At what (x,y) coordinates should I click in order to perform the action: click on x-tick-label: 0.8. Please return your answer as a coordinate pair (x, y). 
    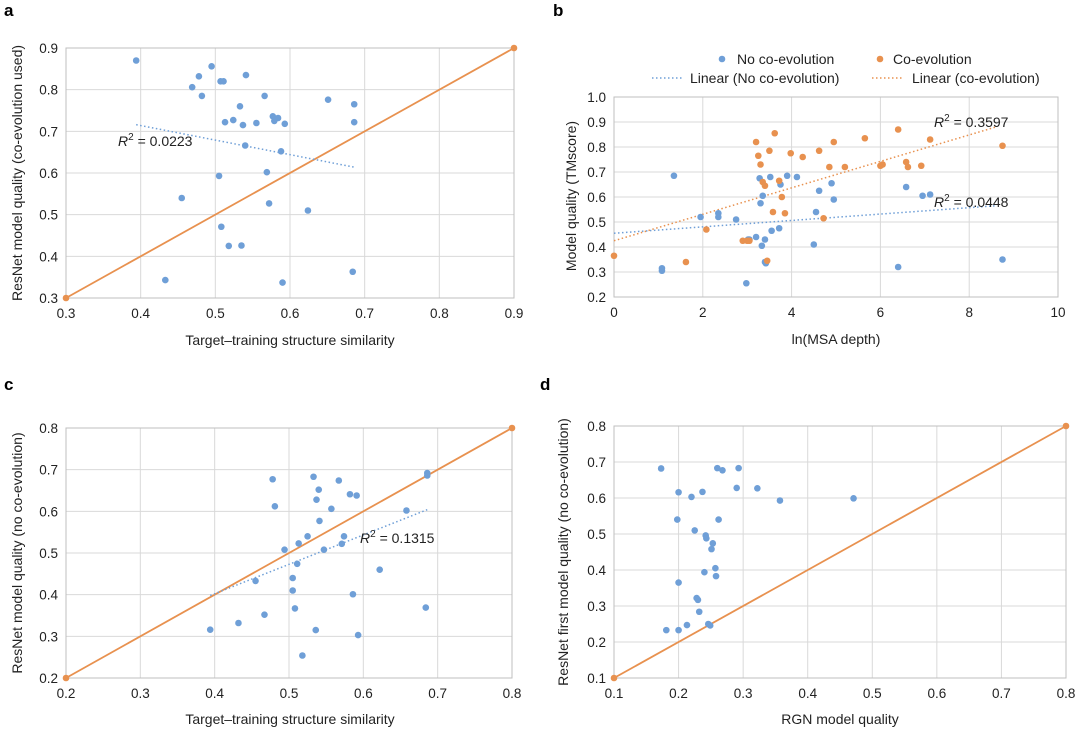
    Looking at the image, I should click on (1066, 693).